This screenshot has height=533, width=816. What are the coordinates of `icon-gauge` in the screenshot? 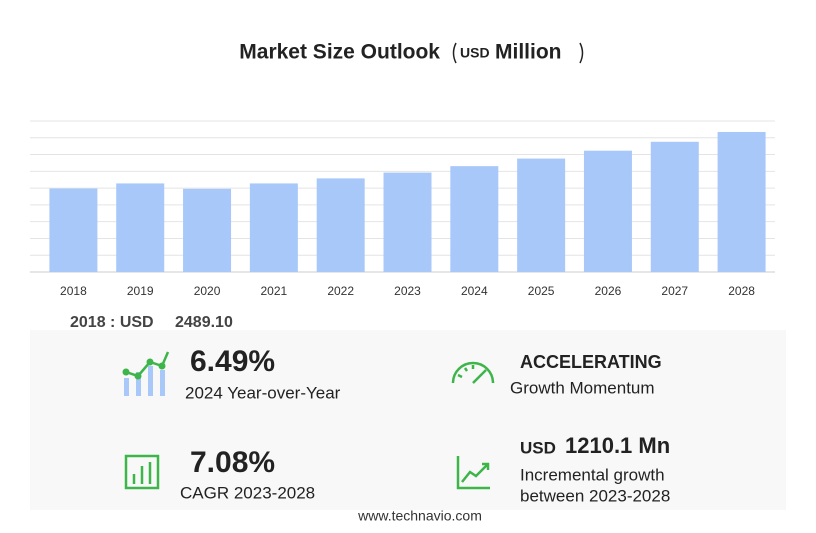 It's located at (473, 372).